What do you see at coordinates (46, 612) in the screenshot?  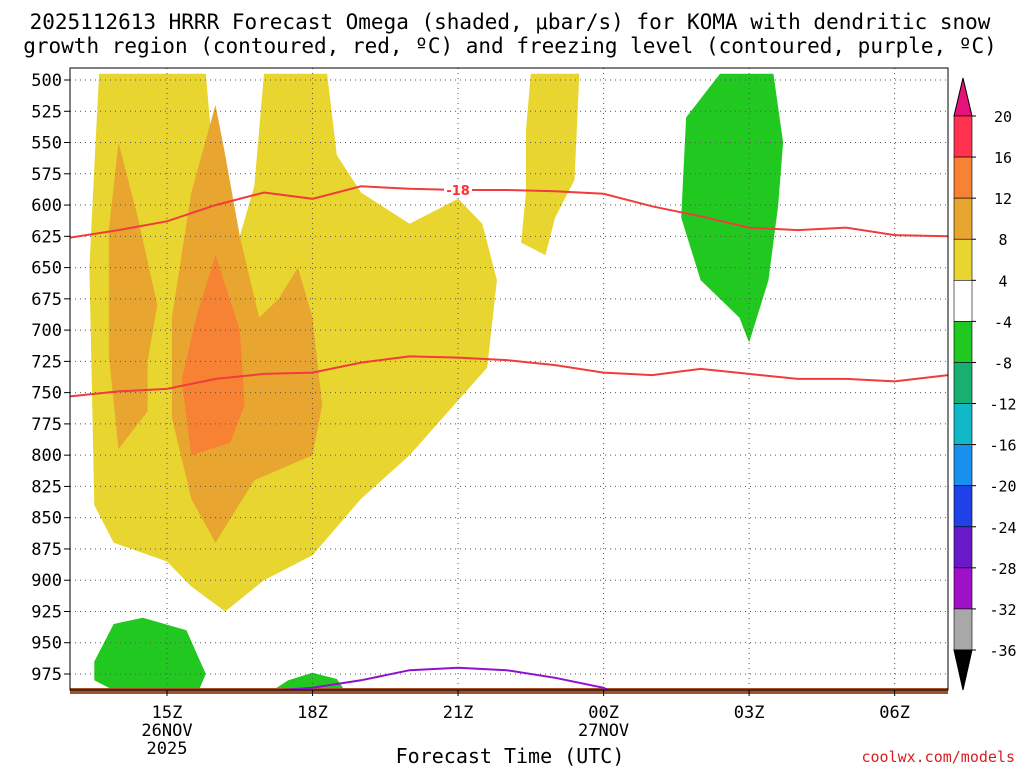 I see `y-tick-label-925: 925` at bounding box center [46, 612].